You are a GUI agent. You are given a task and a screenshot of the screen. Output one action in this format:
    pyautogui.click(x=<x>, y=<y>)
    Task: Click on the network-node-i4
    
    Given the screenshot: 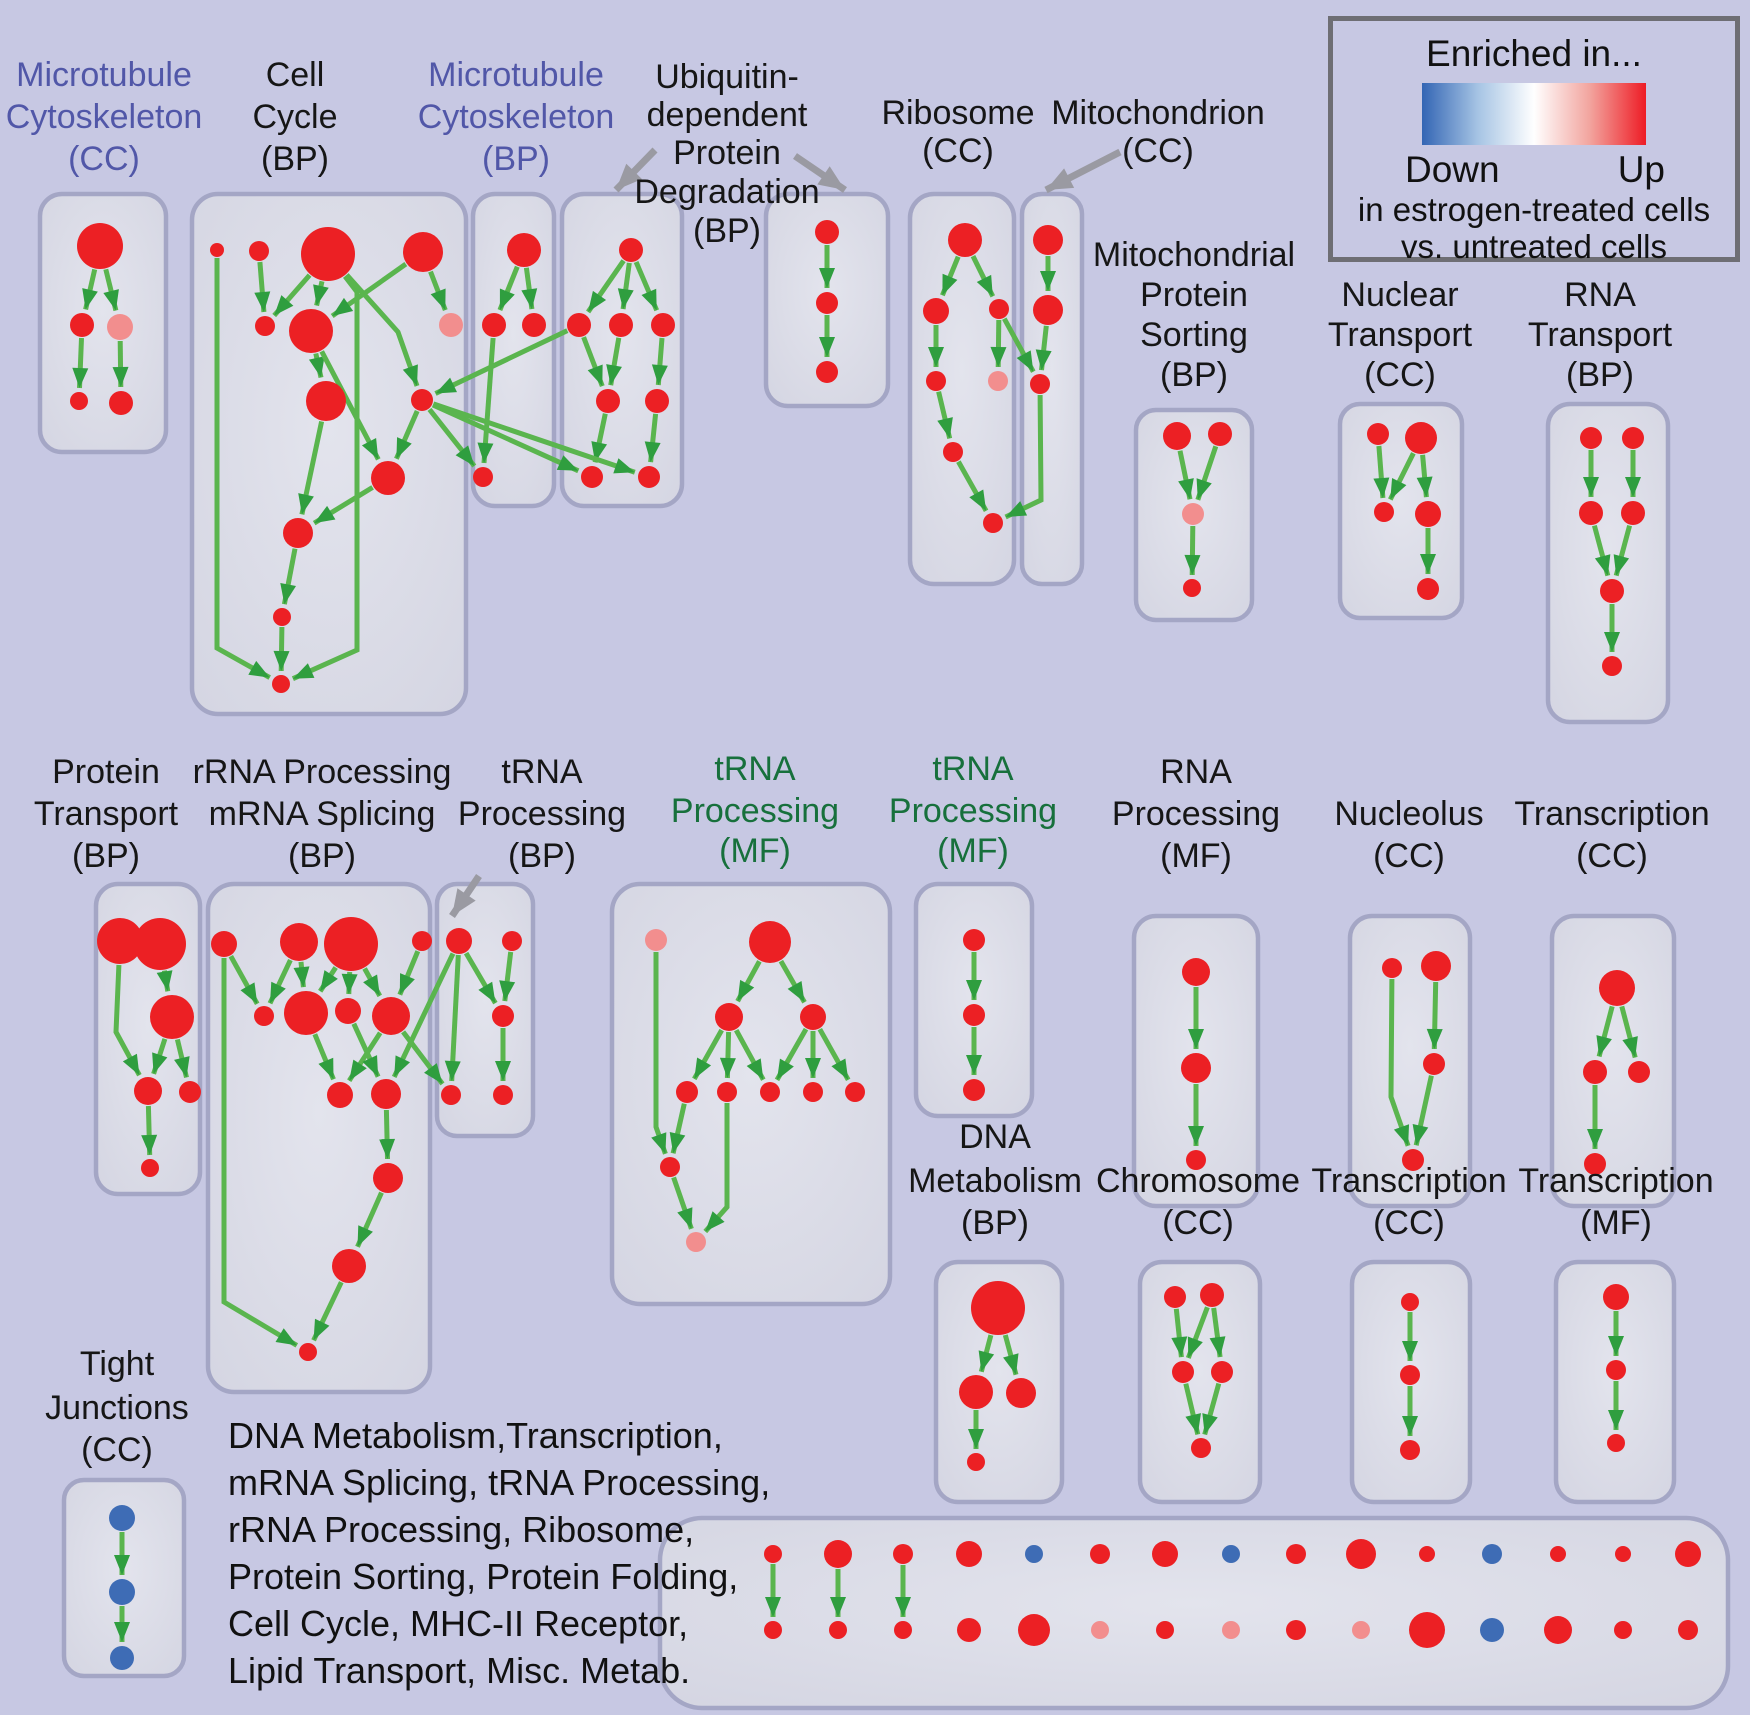 What is the action you would take?
    pyautogui.click(x=1428, y=514)
    